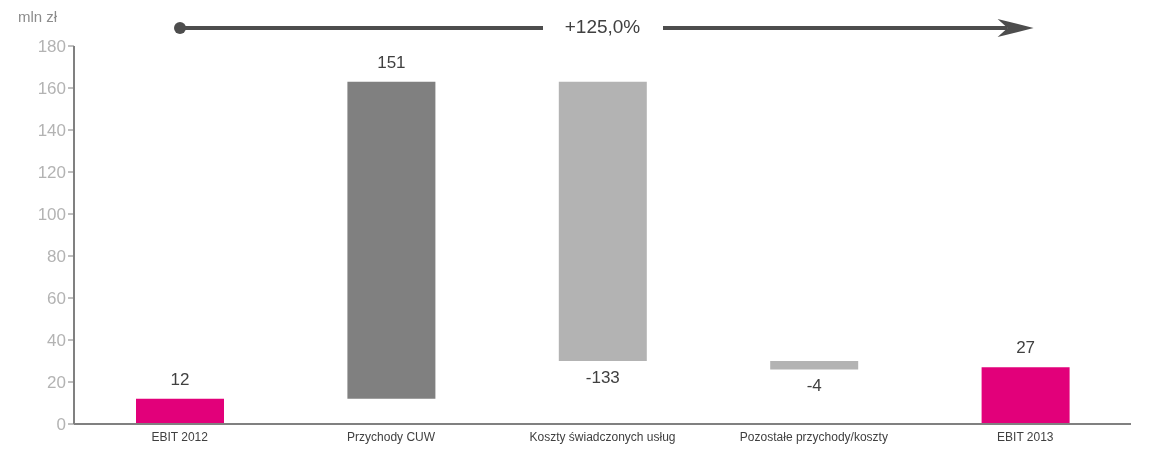 The image size is (1159, 458). I want to click on y-tick-label: 60, so click(56, 299).